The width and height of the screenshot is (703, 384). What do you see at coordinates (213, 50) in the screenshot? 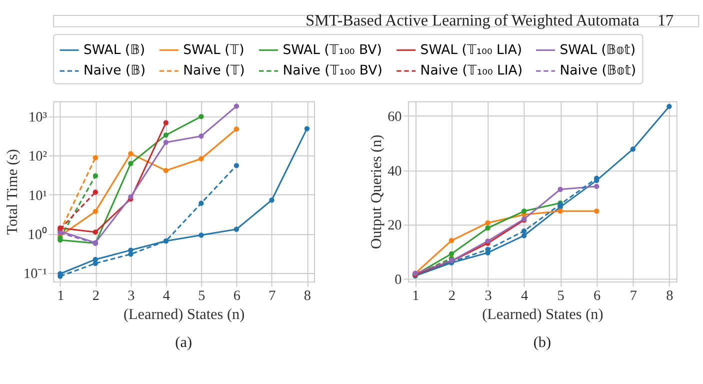
I see `legend-label: SWAL (𝕋)` at bounding box center [213, 50].